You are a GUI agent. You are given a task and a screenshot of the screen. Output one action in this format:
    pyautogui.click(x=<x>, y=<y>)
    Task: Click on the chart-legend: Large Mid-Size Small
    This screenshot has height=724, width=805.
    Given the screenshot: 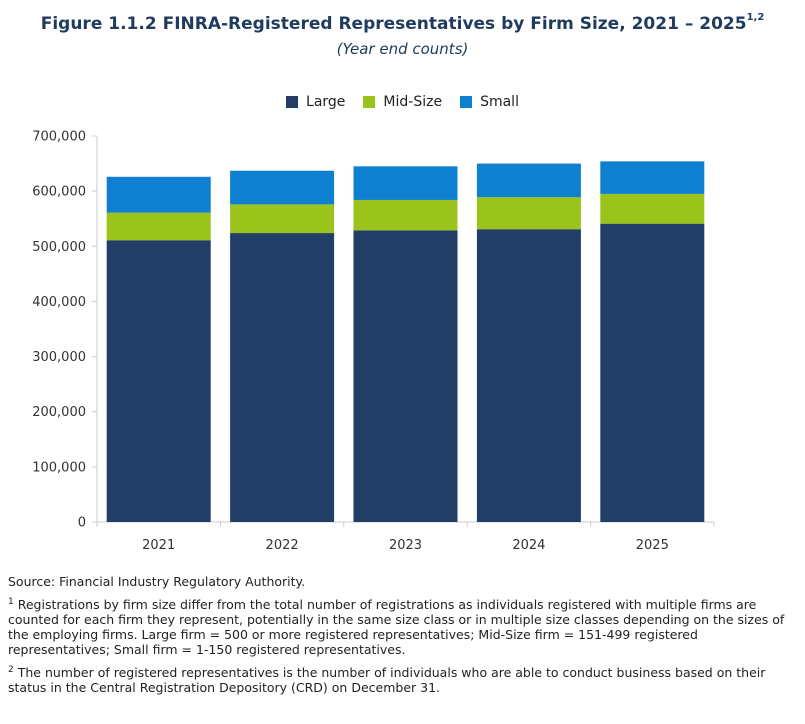 What is the action you would take?
    pyautogui.click(x=402, y=102)
    